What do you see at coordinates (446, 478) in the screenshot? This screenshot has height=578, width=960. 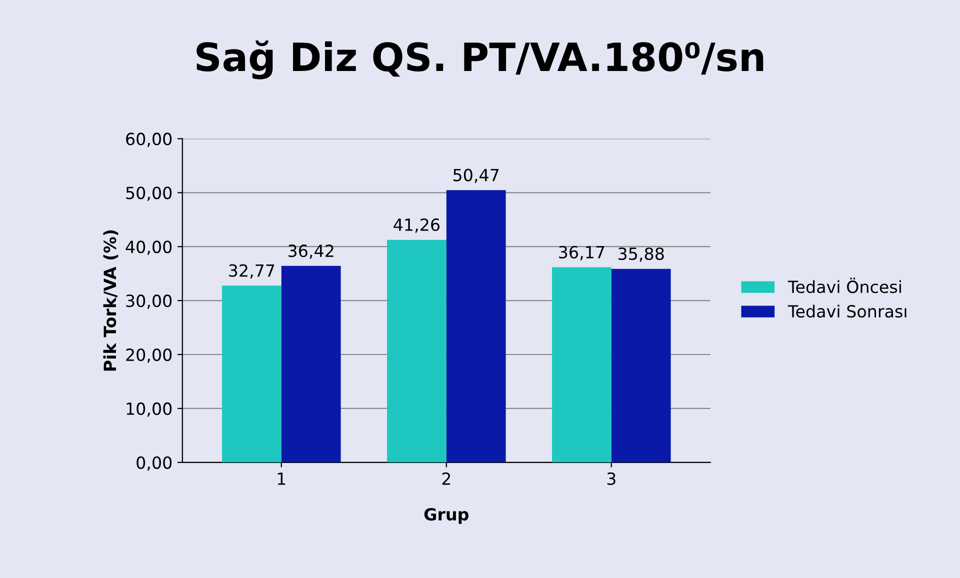 I see `x-tick-label: 2` at bounding box center [446, 478].